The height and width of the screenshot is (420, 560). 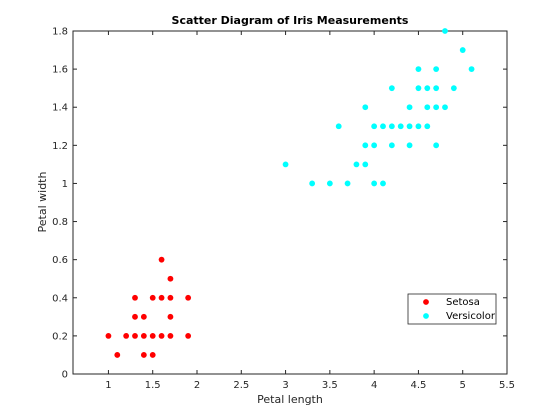 I want to click on legend-label-setosa: Setosa, so click(x=463, y=302).